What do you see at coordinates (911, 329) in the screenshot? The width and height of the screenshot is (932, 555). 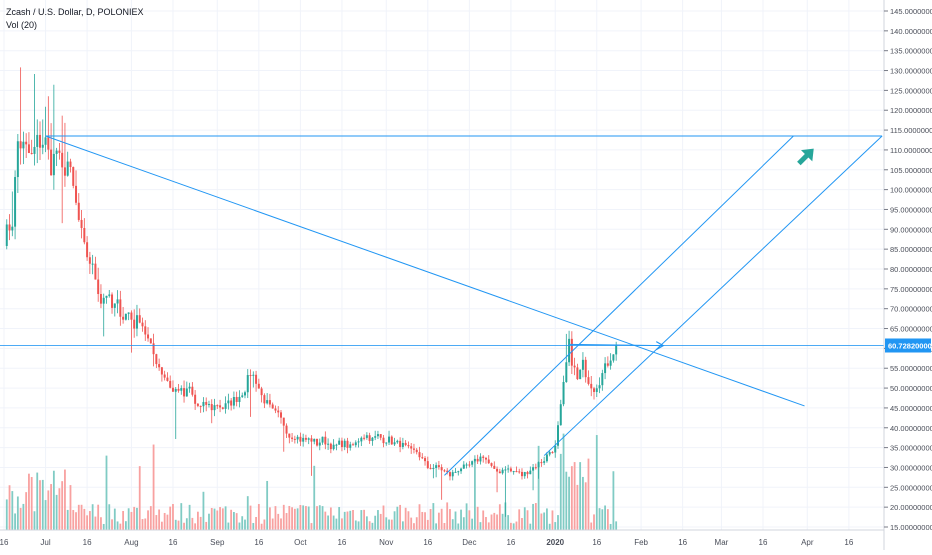 I see `price-tick-label: 65.00000000` at bounding box center [911, 329].